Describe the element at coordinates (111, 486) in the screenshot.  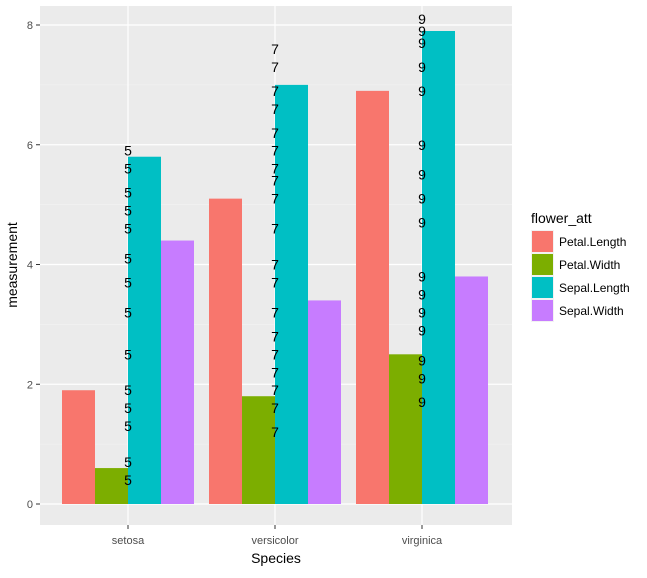
I see `bar-setosa-petal-width` at that location.